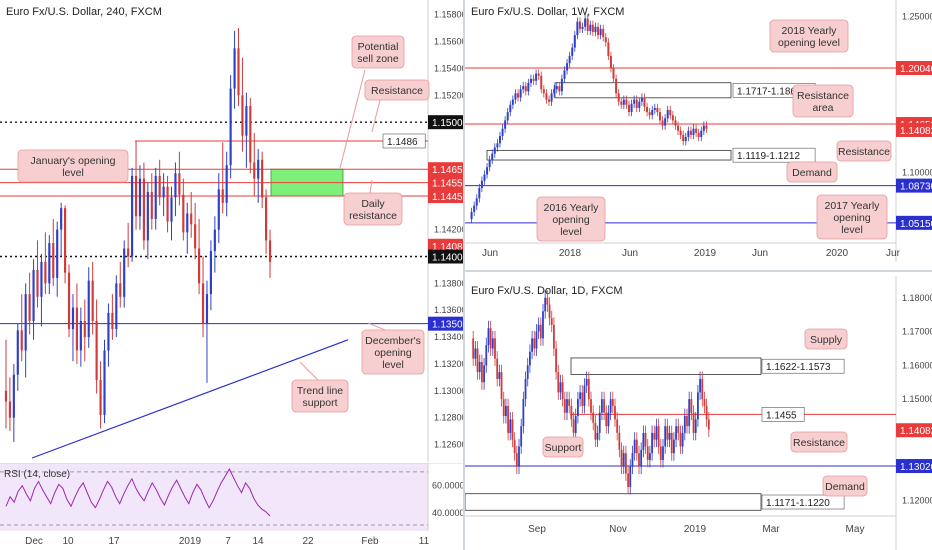 The width and height of the screenshot is (932, 550). Describe the element at coordinates (447, 325) in the screenshot. I see `level-tag-7: 1.13500` at that location.